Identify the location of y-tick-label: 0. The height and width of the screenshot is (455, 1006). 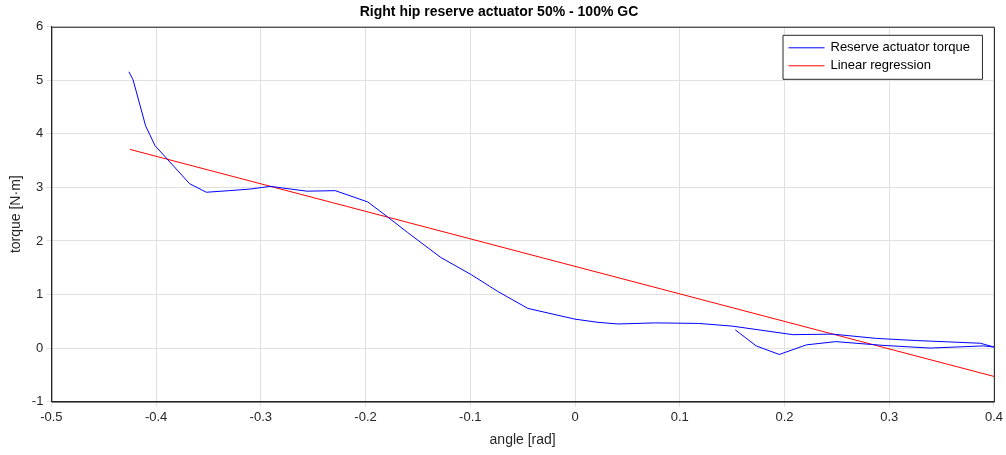
(40, 347).